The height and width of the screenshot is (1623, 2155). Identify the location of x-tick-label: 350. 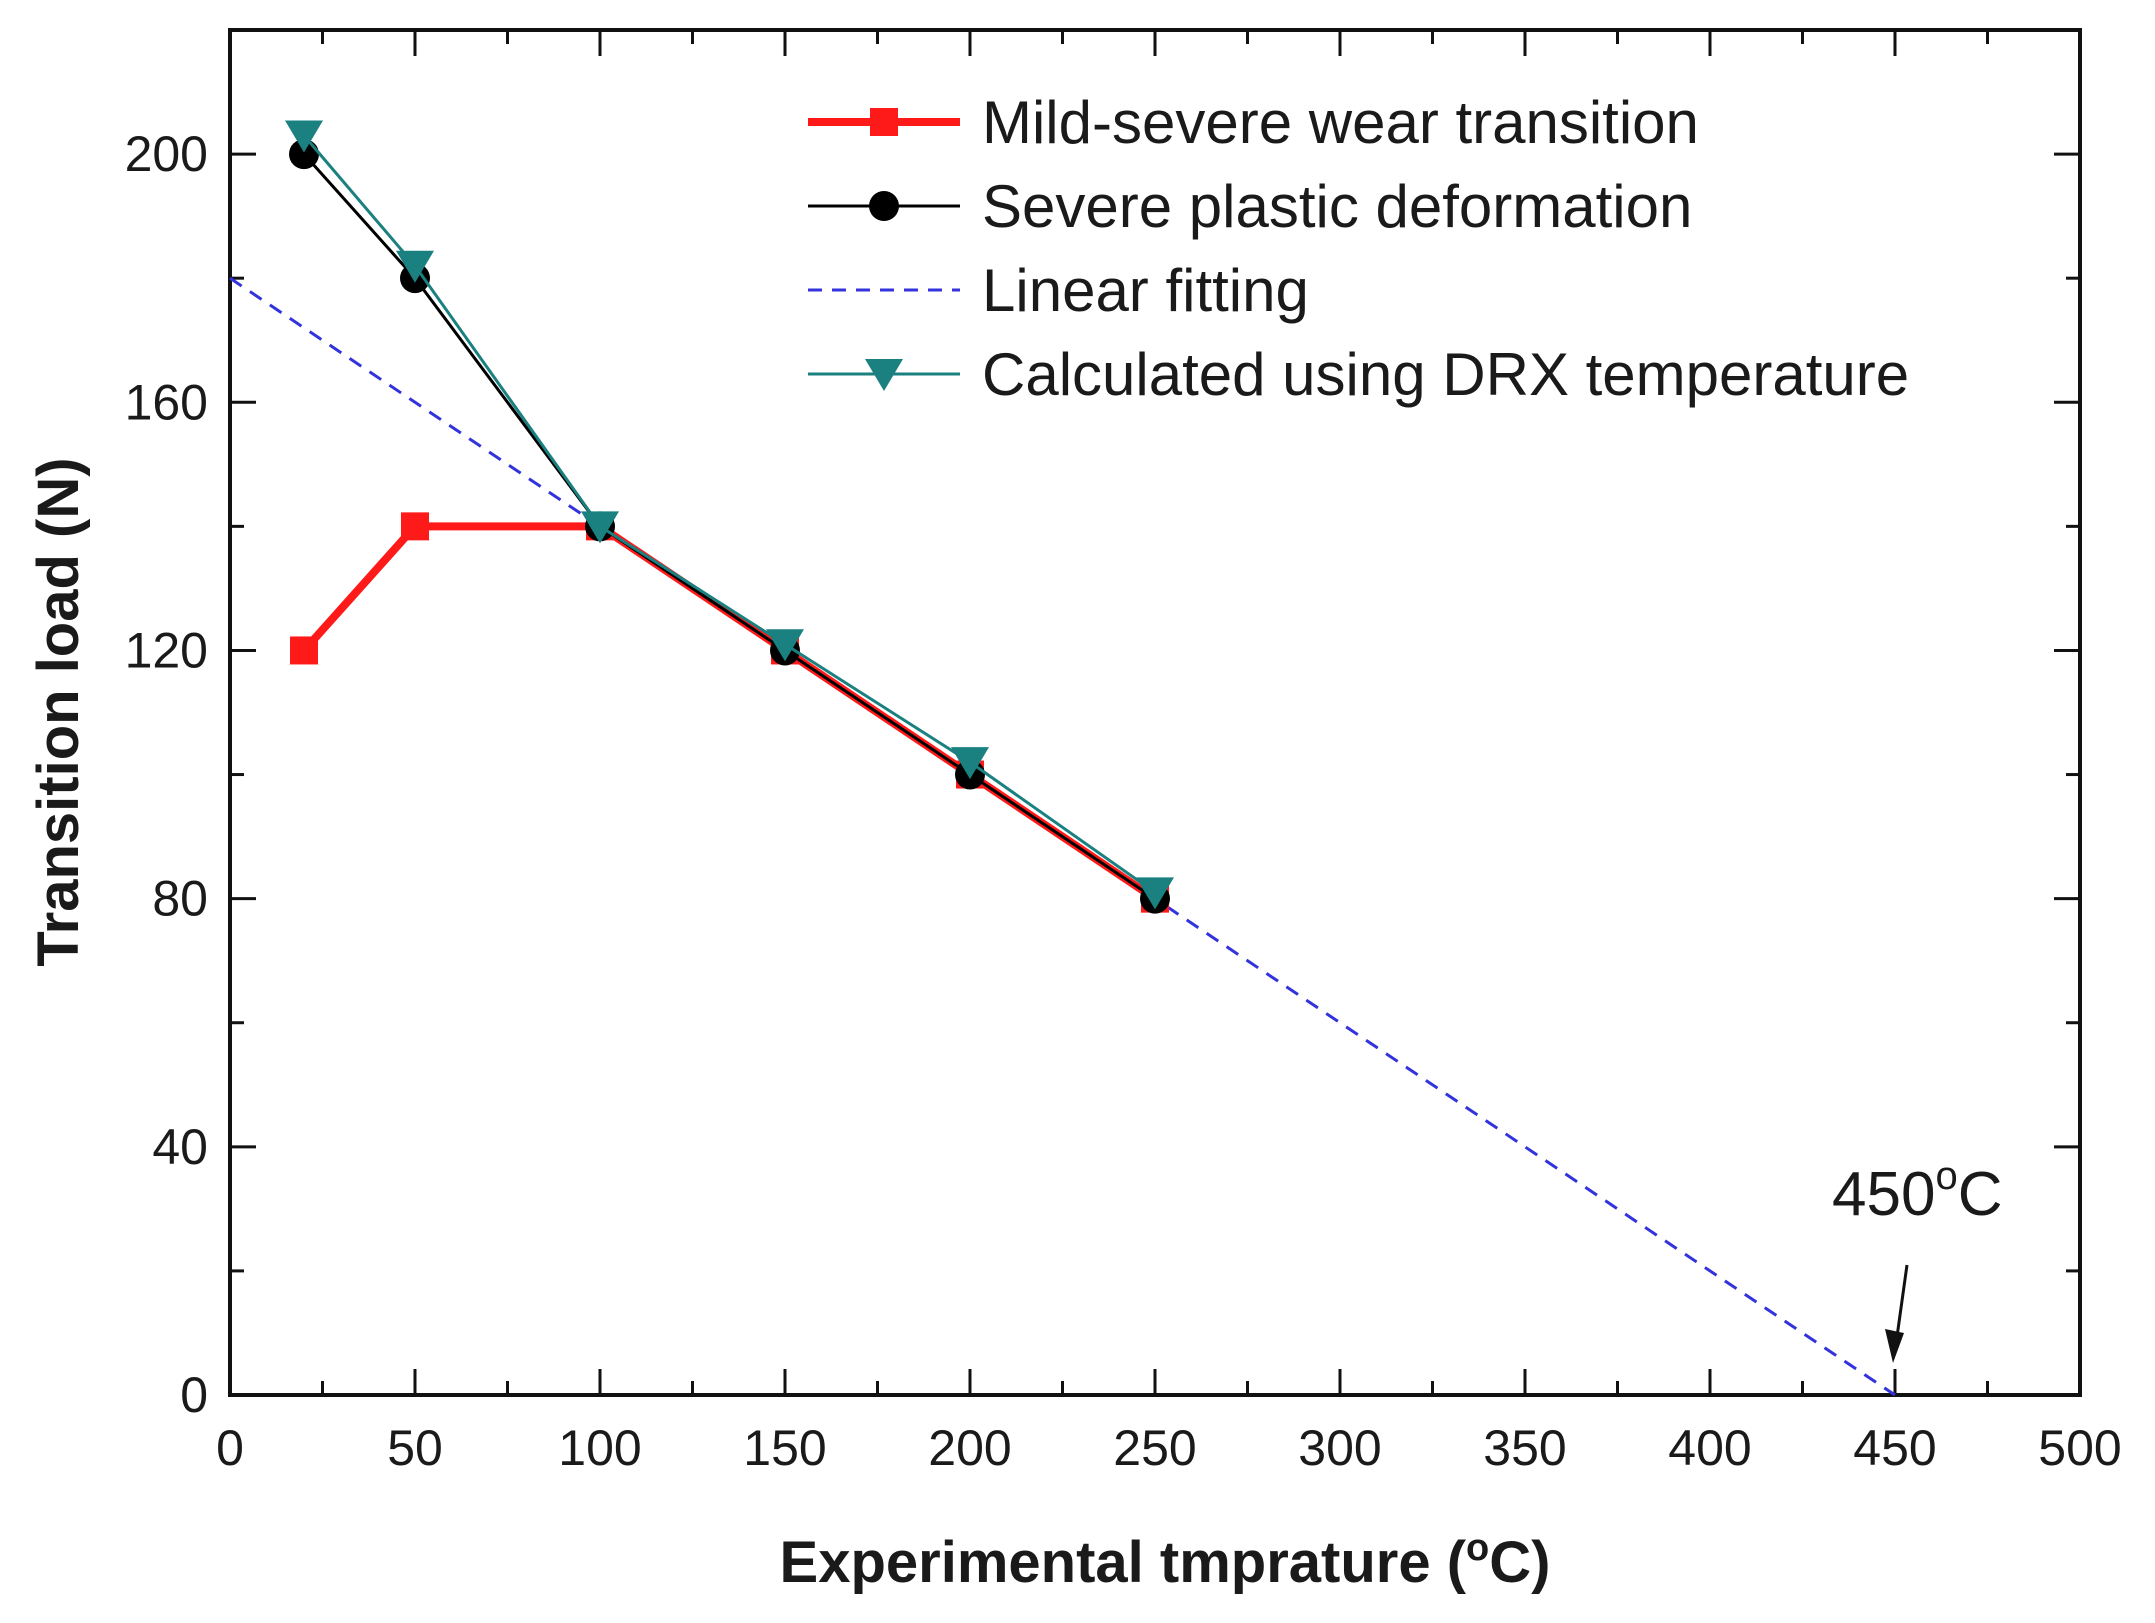
(1524, 1448).